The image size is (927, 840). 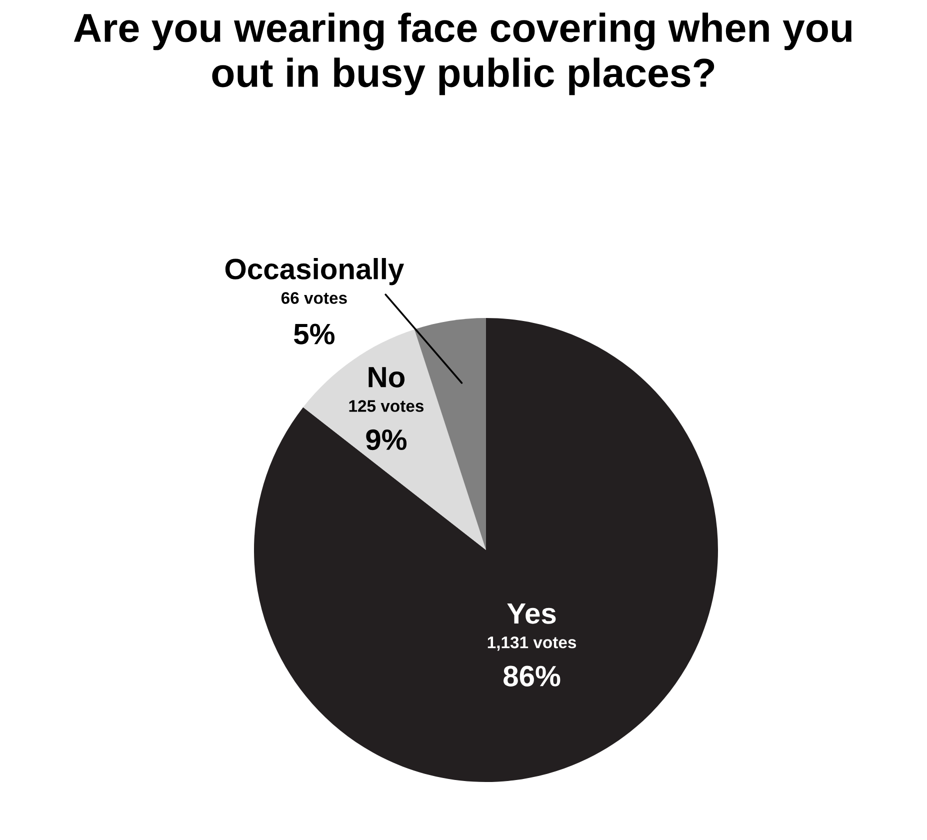 I want to click on slice-label: No, so click(x=386, y=377).